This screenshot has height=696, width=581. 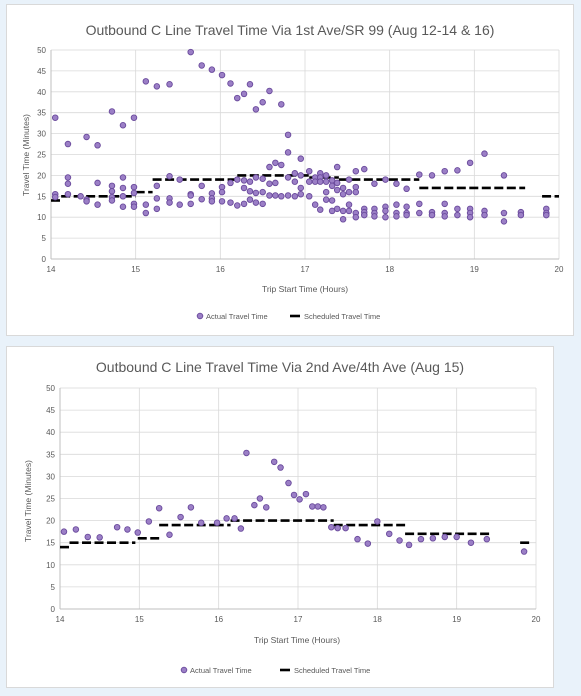 I want to click on x-axis-label: Trip Start Time (Hours), so click(x=305, y=289).